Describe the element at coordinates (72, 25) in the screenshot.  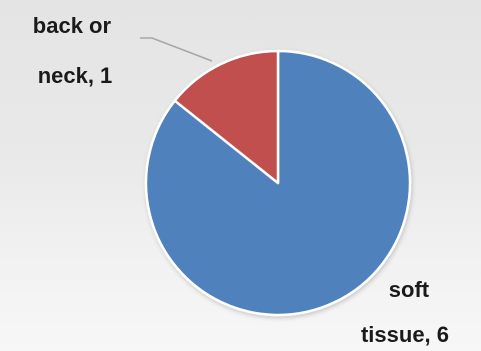
I see `data-label-back-or-neck-line1: back or` at that location.